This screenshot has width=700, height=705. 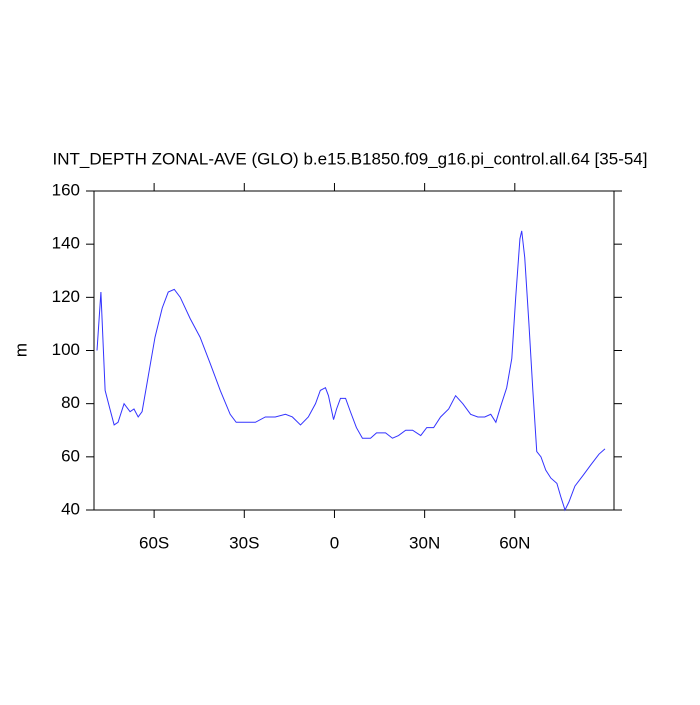 I want to click on x-tick-label: 60S, so click(x=154, y=542).